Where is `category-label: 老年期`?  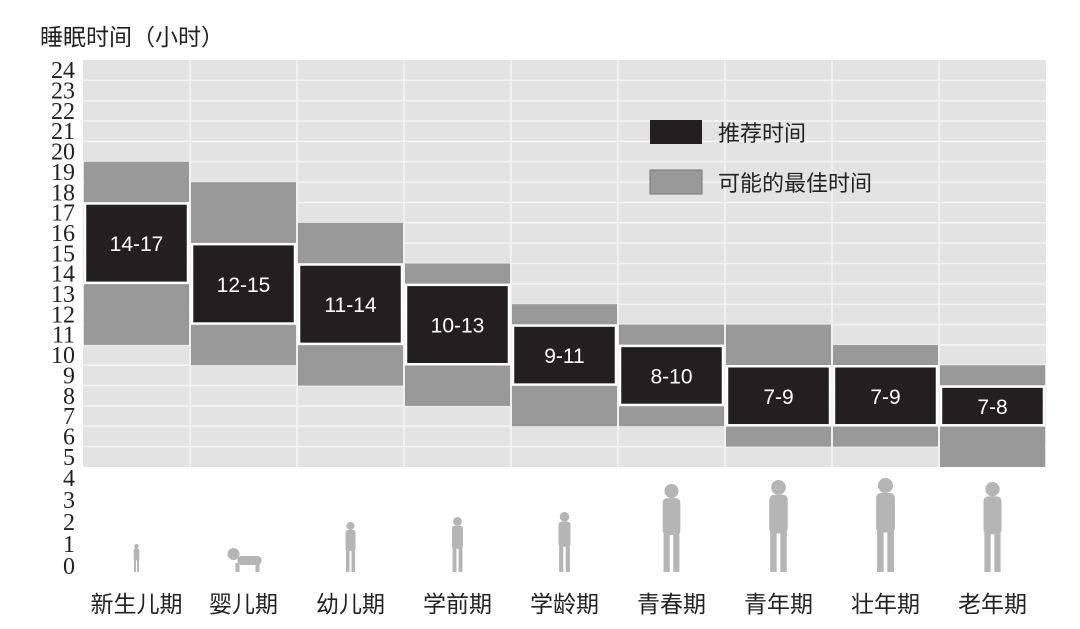
category-label: 老年期 is located at coordinates (992, 605).